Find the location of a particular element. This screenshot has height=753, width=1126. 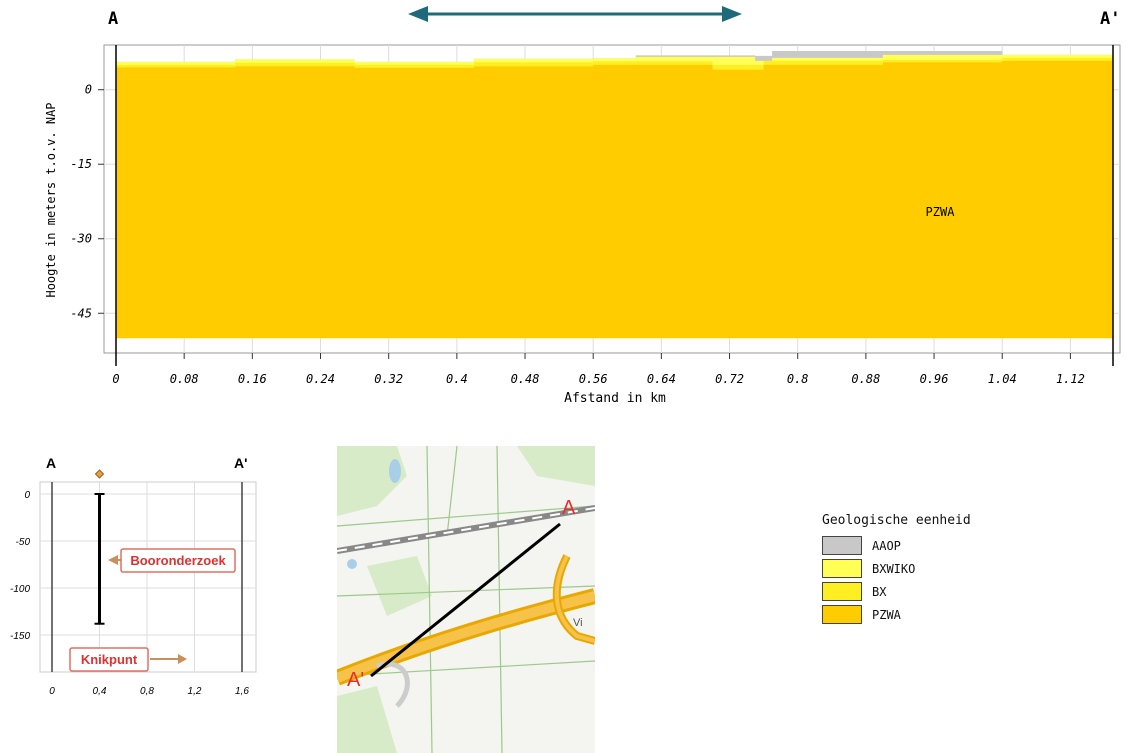

map-water is located at coordinates (395, 471).